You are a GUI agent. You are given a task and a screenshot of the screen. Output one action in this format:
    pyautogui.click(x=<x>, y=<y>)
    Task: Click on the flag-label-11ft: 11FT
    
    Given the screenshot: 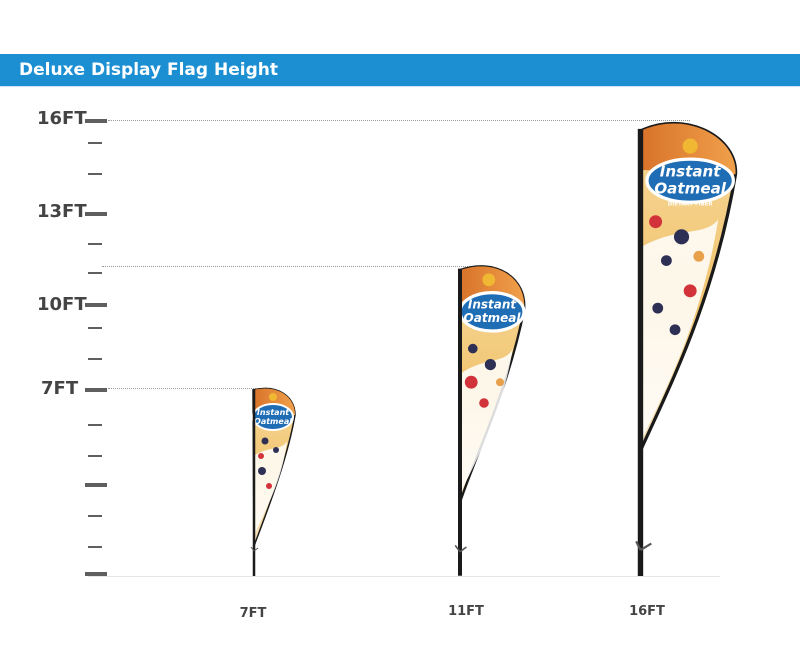 What is the action you would take?
    pyautogui.click(x=466, y=611)
    